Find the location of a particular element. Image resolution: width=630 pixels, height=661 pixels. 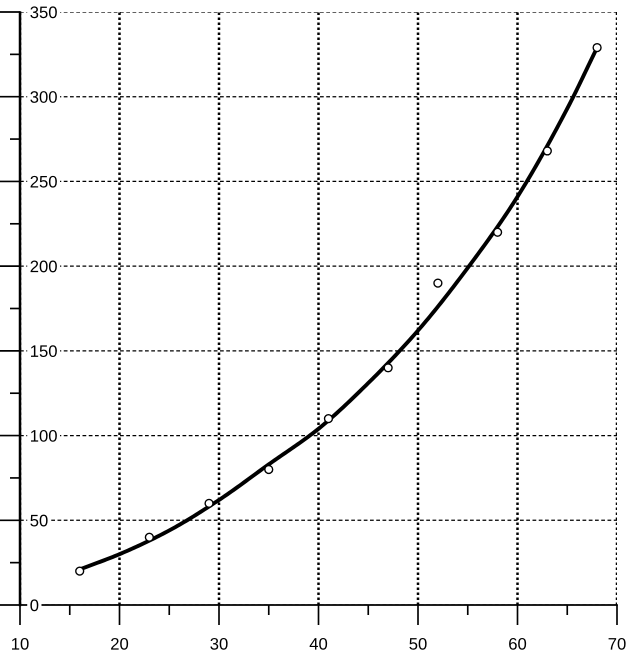

x-tick-label: 10 is located at coordinates (20, 644).